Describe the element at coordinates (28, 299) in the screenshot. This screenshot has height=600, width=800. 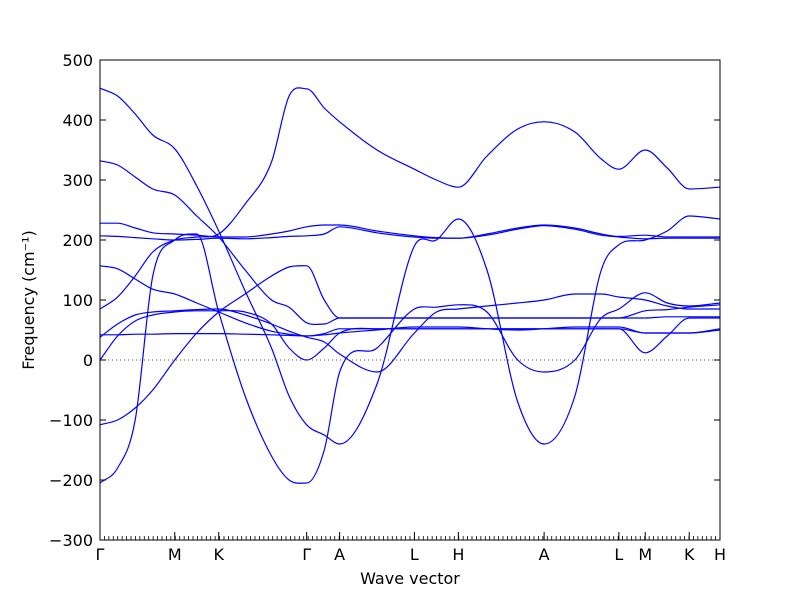
I see `y-axis-label: Frequency (cm⁻¹)` at that location.